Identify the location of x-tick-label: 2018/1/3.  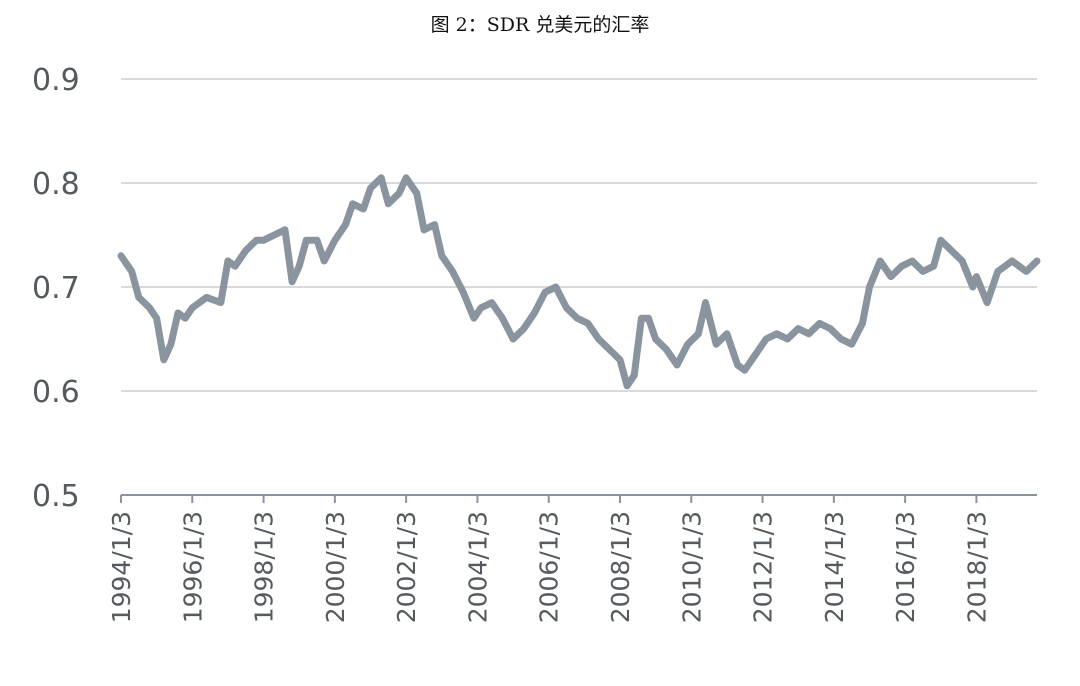
(976, 567).